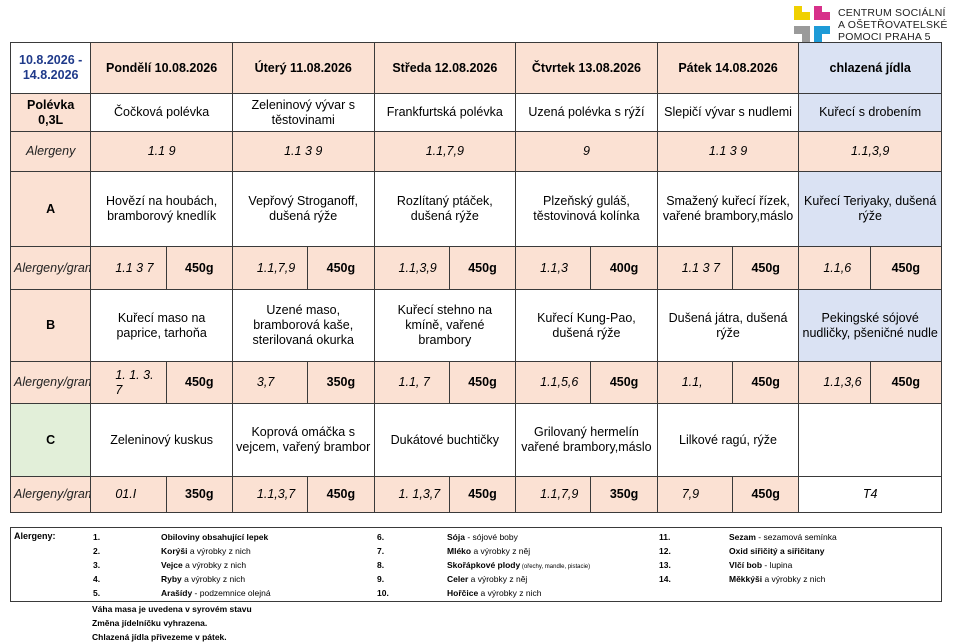  I want to click on legend-number: 11., so click(665, 537).